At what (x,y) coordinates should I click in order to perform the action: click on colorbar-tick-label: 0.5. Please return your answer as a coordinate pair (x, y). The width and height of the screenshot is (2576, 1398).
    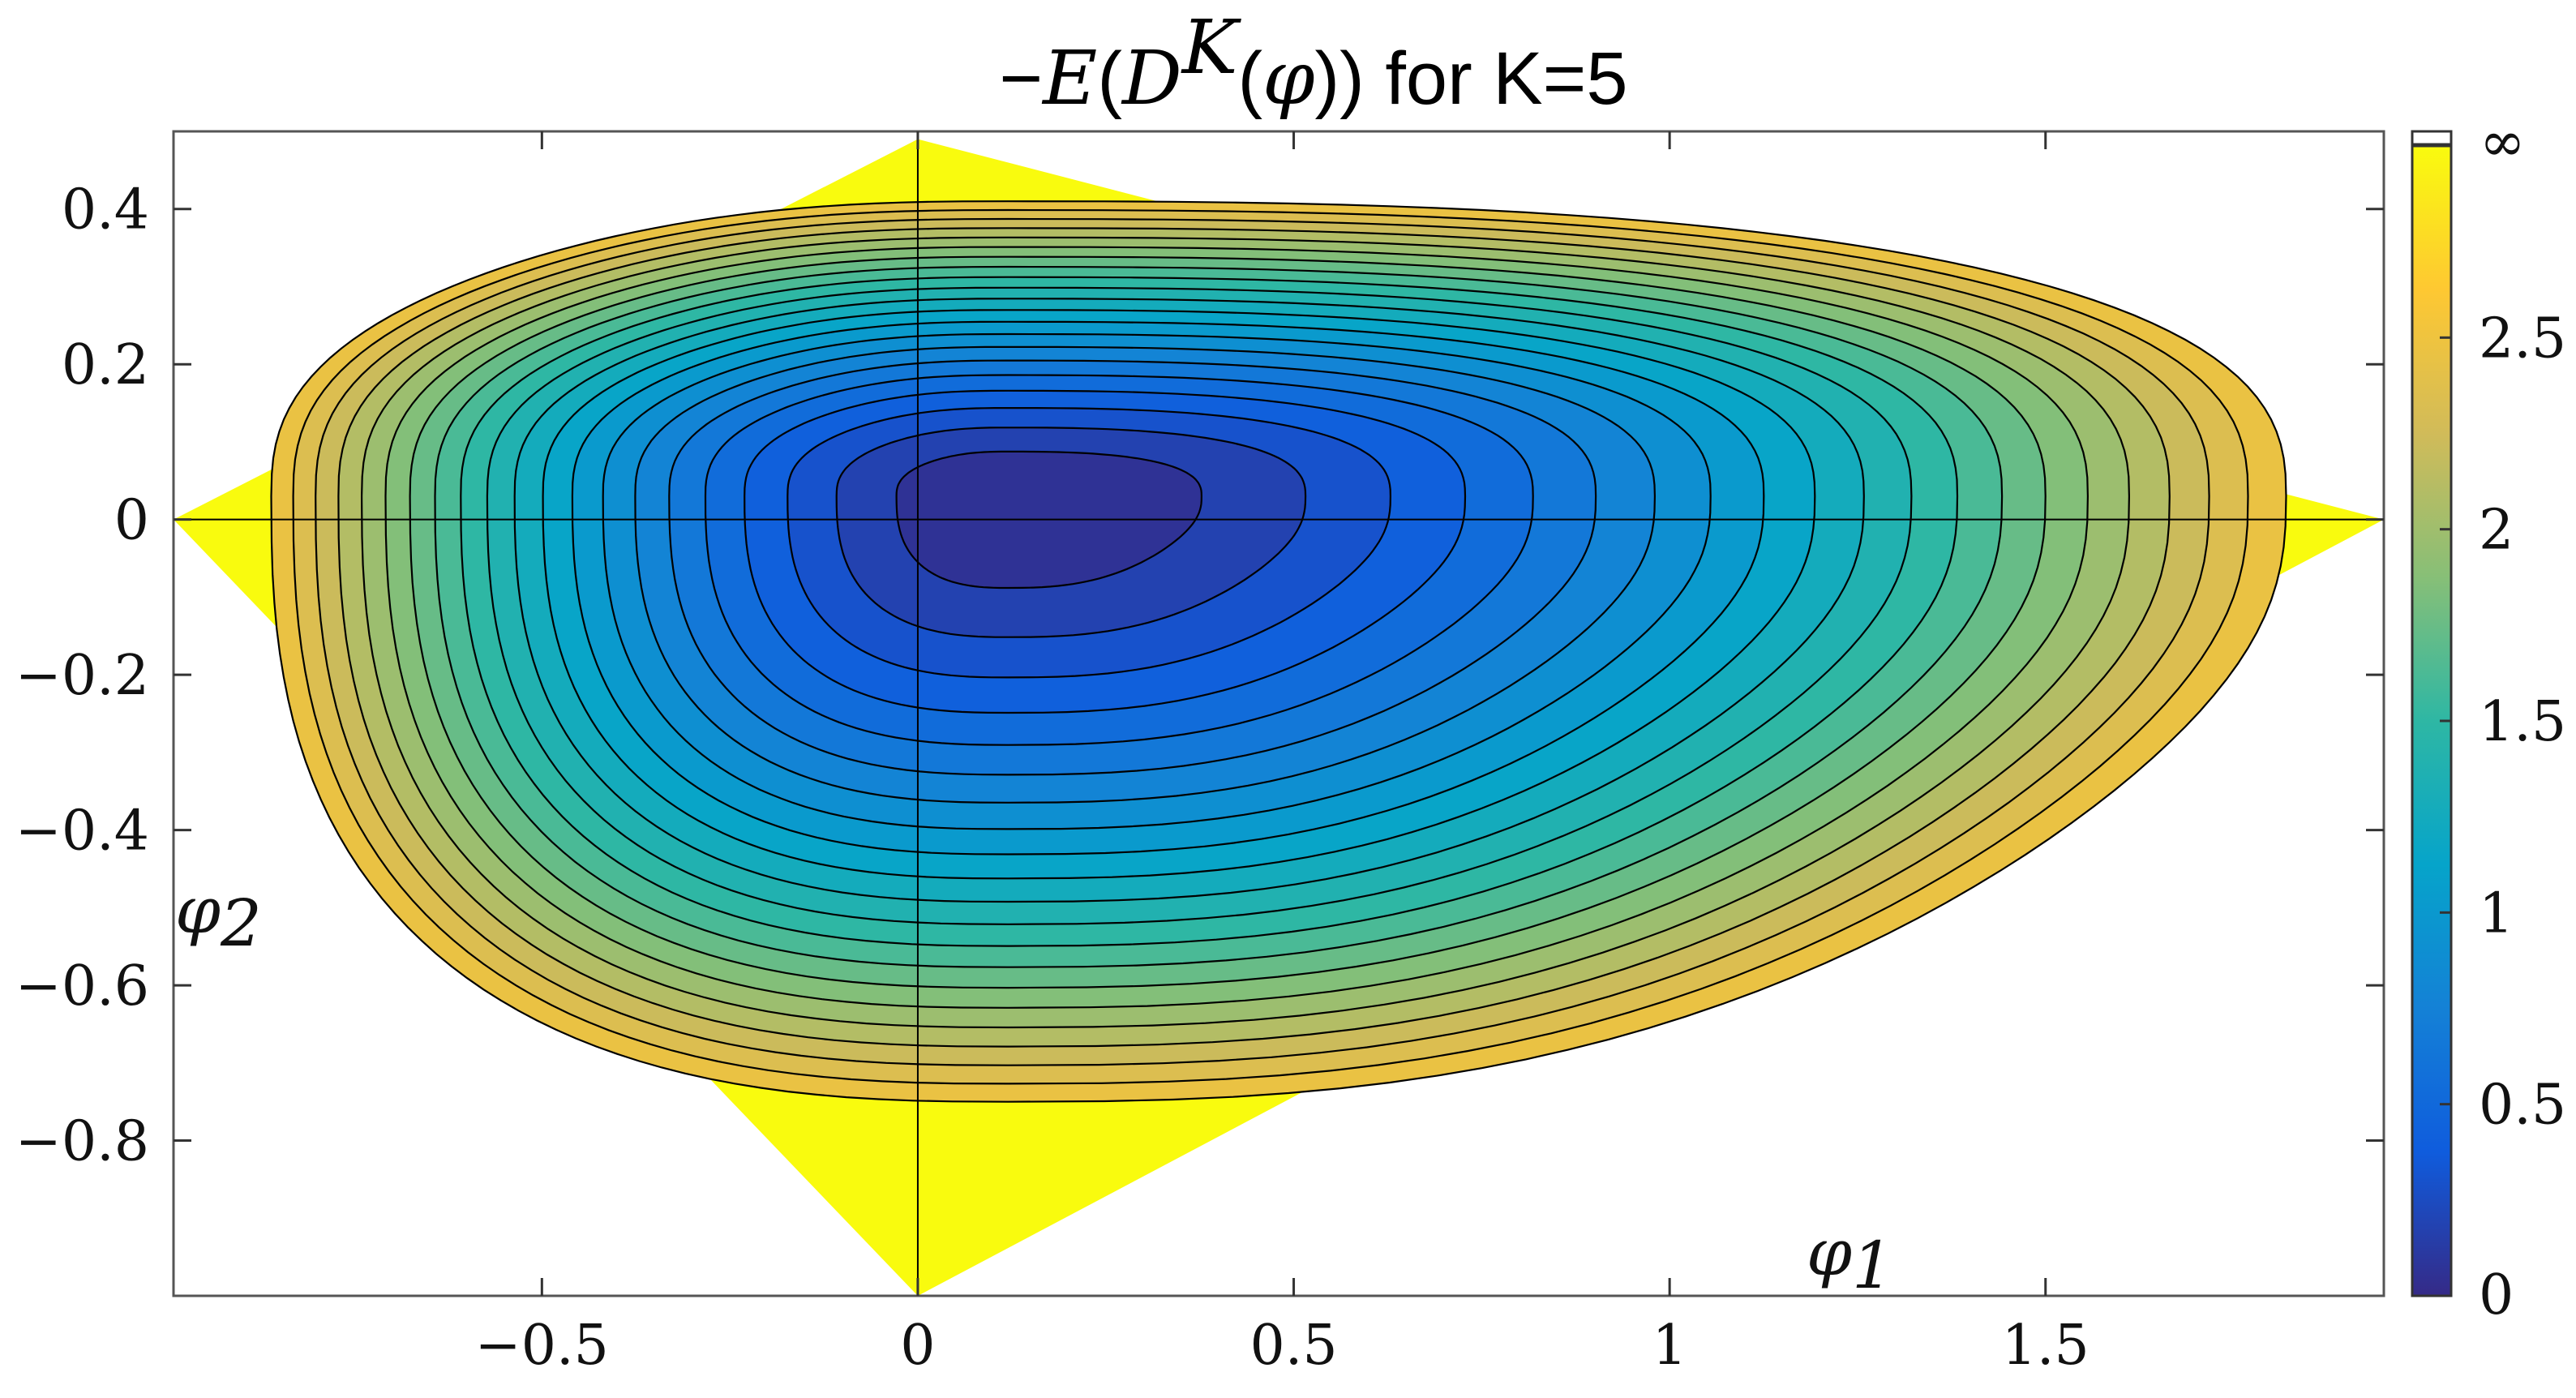
    Looking at the image, I should click on (2522, 1106).